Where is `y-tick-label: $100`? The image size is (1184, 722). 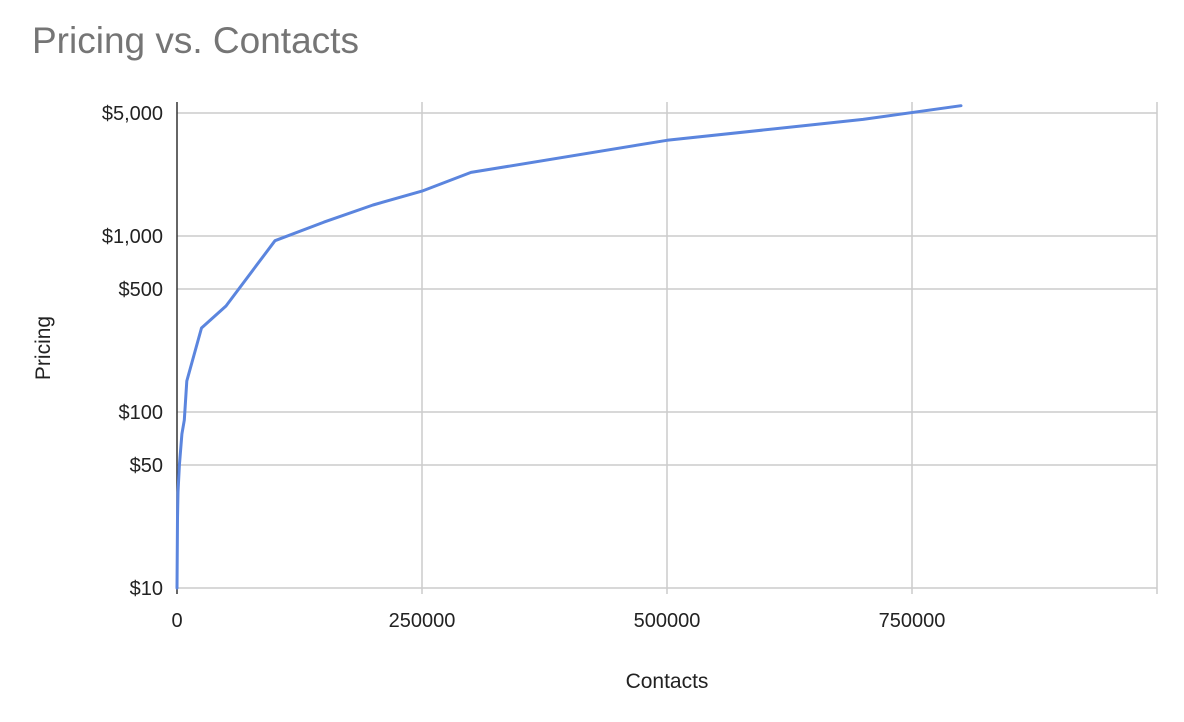 y-tick-label: $100 is located at coordinates (141, 413).